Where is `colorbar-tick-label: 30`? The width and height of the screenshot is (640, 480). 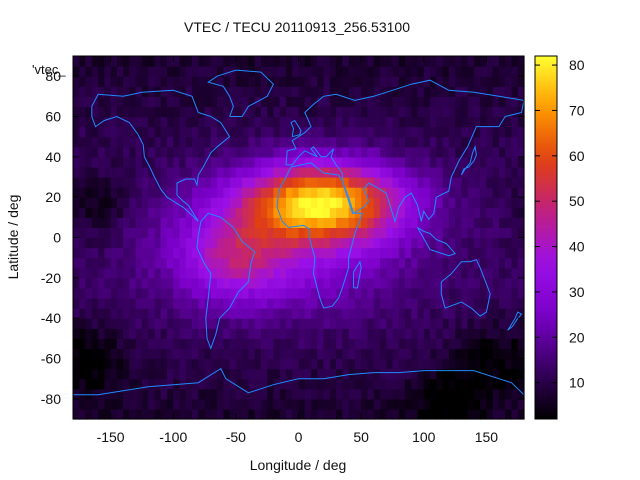 colorbar-tick-label: 30 is located at coordinates (577, 292).